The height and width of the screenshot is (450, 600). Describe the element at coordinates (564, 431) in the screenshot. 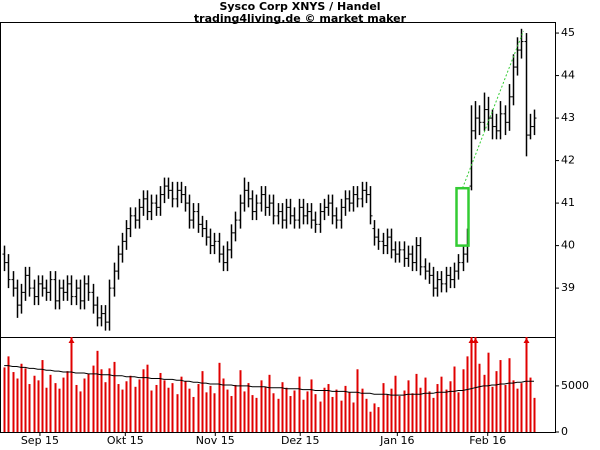

I see `y-tick-label: 0` at that location.